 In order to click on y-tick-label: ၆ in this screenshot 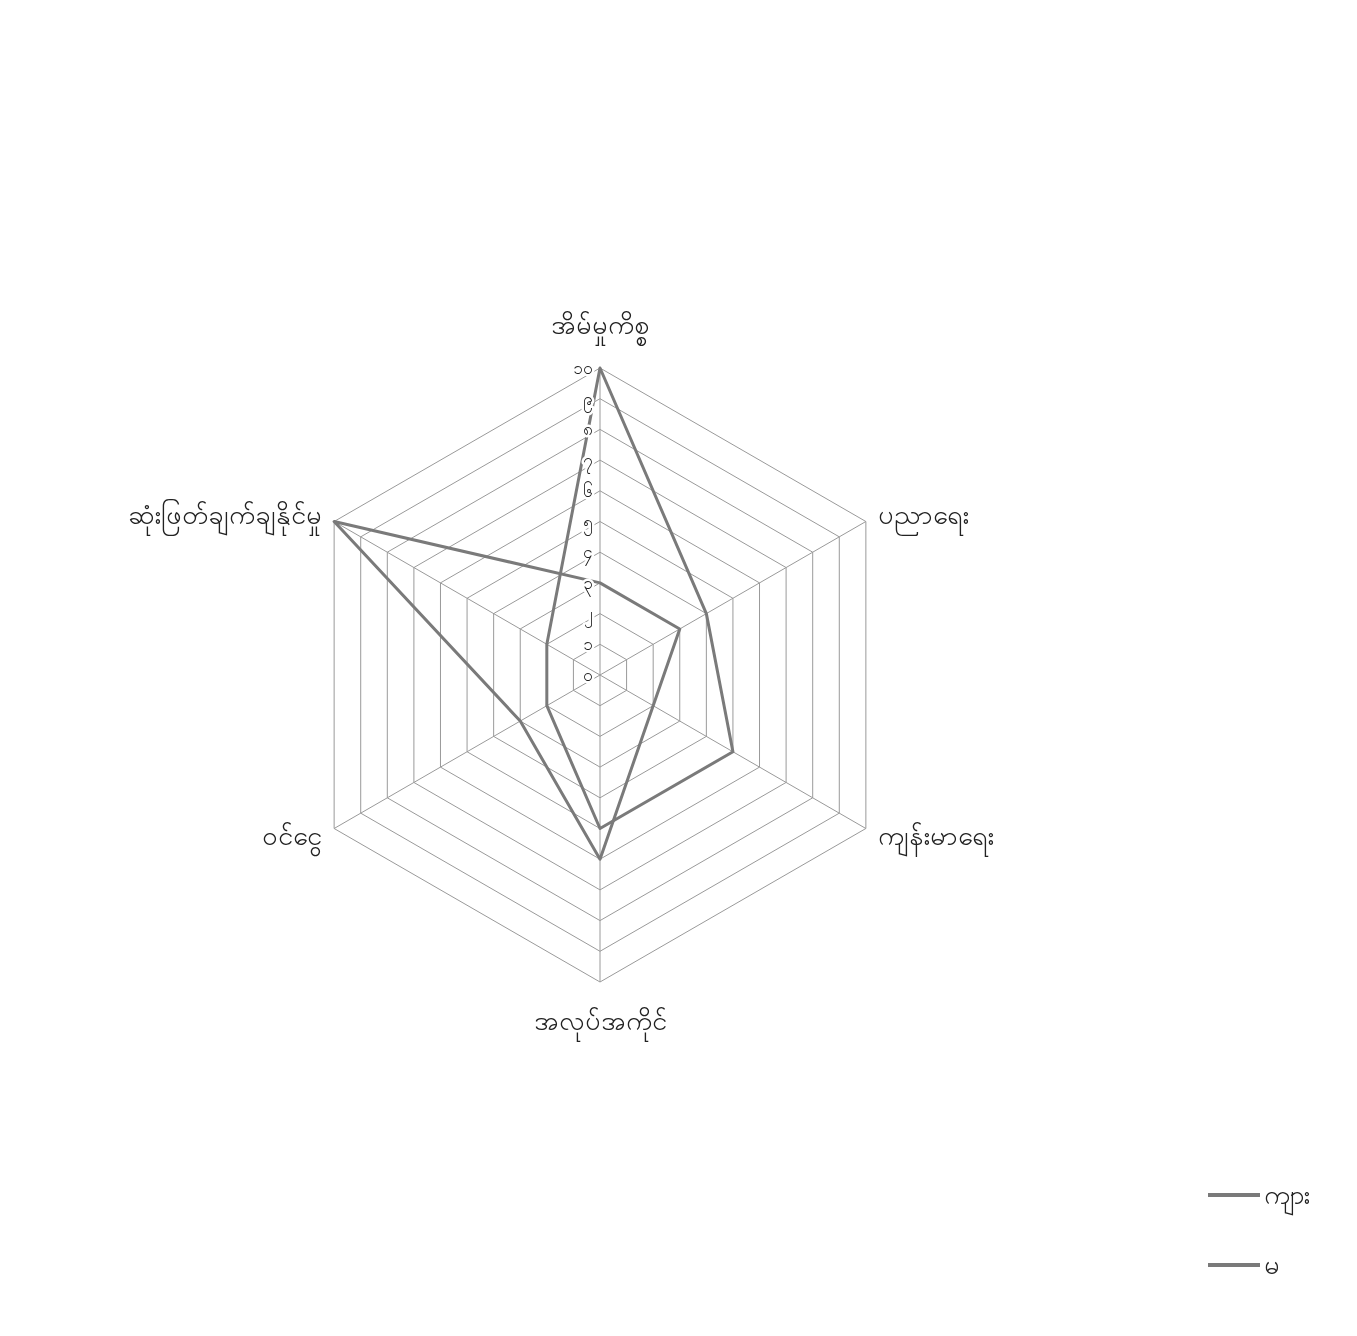, I will do `click(588, 490)`.